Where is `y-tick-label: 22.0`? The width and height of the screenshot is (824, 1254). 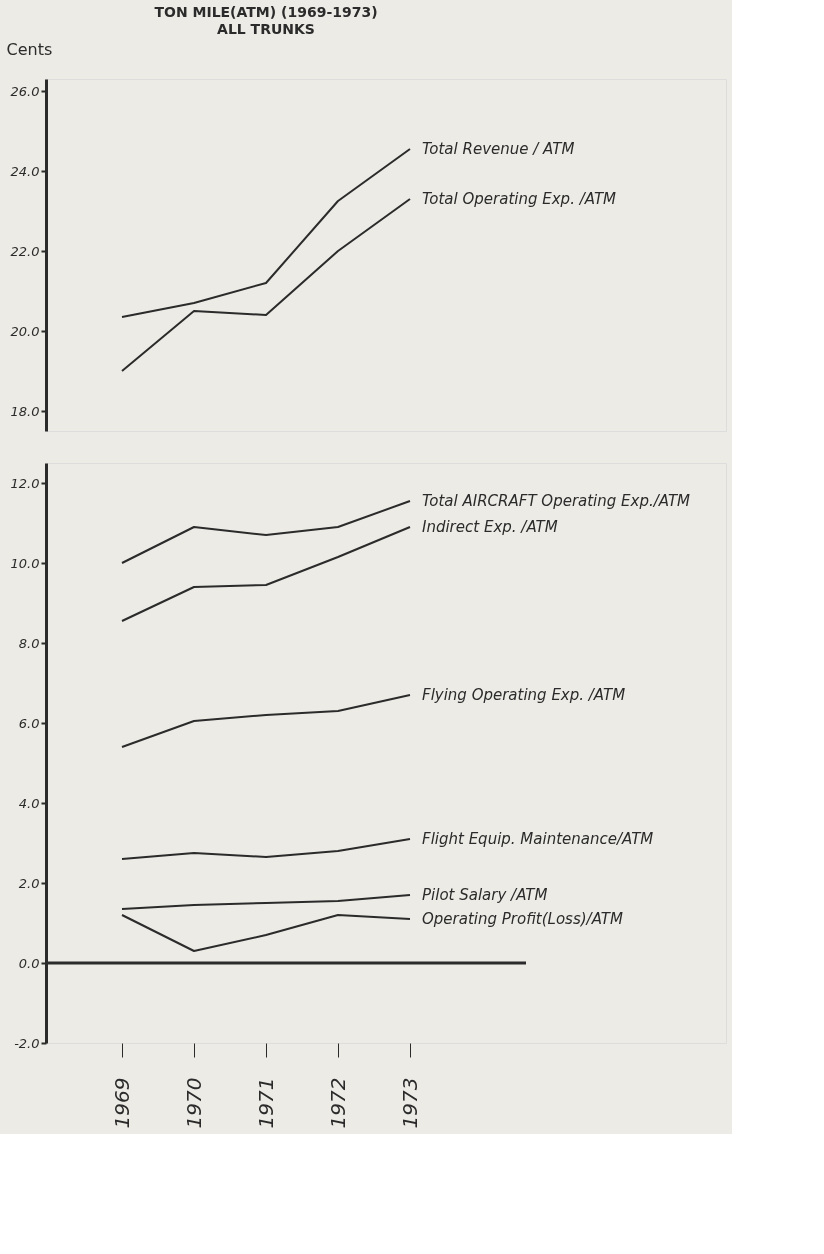
y-tick-label: 22.0 is located at coordinates (25, 251).